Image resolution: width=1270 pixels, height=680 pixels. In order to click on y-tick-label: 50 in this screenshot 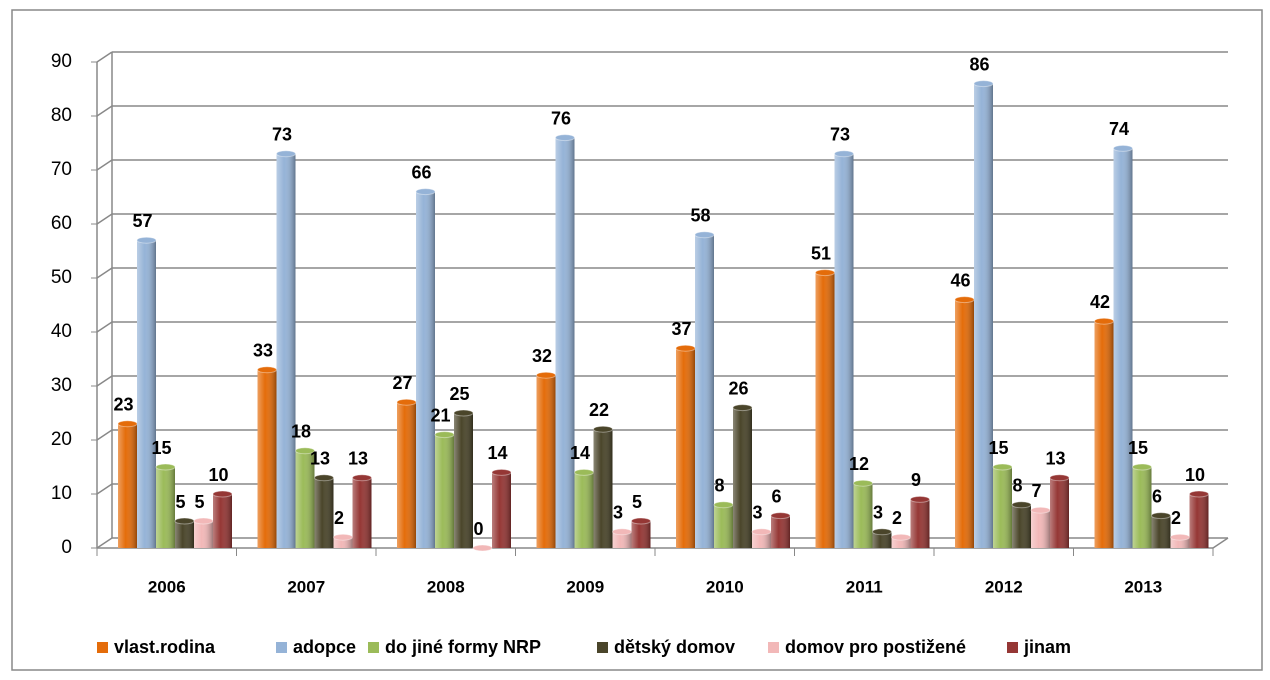, I will do `click(61, 277)`.